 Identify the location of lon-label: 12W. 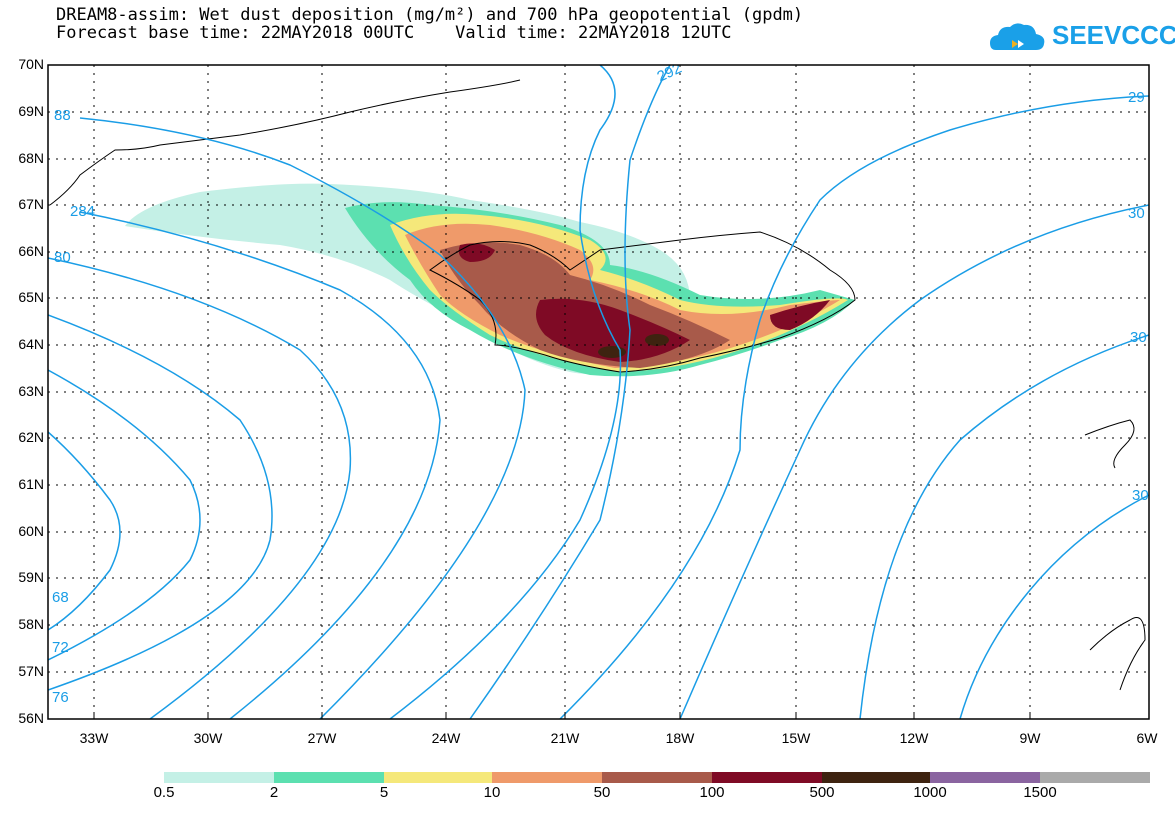
(914, 738).